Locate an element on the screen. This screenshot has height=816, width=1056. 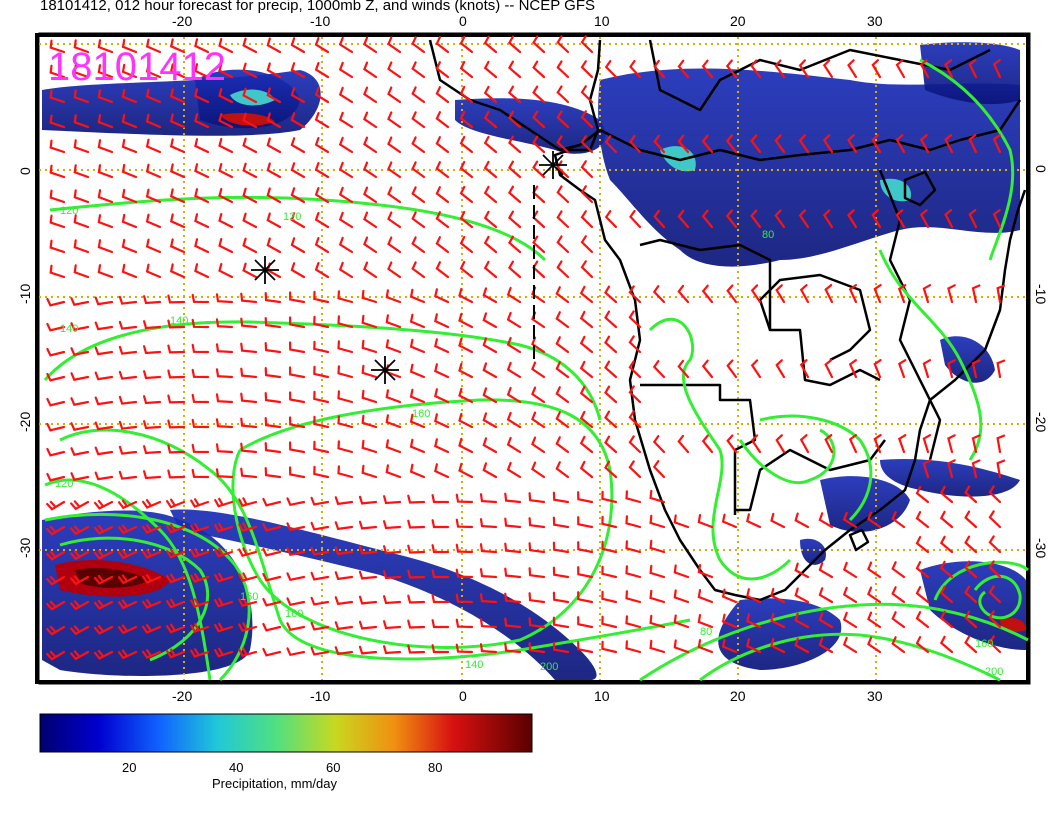
colorbar-tick: 40 is located at coordinates (236, 767).